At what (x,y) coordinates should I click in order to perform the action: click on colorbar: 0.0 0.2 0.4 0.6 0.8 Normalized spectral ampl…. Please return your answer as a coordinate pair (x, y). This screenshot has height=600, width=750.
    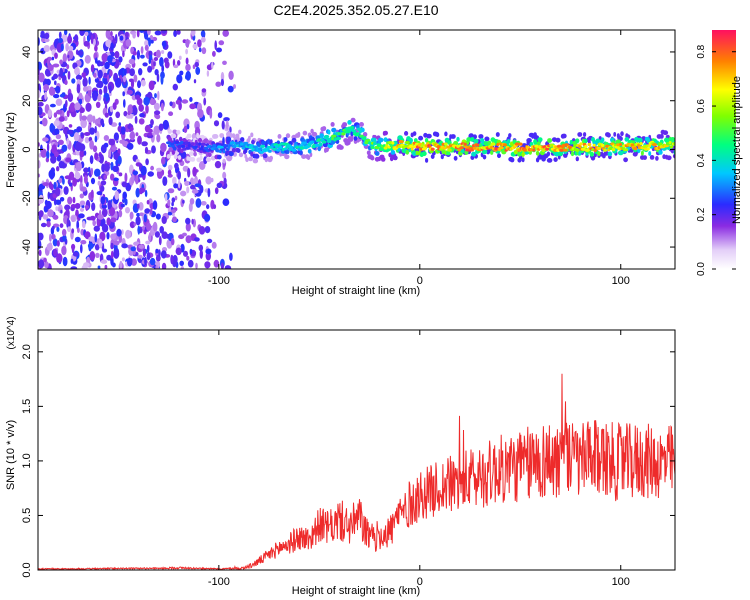
    Looking at the image, I should click on (719, 153).